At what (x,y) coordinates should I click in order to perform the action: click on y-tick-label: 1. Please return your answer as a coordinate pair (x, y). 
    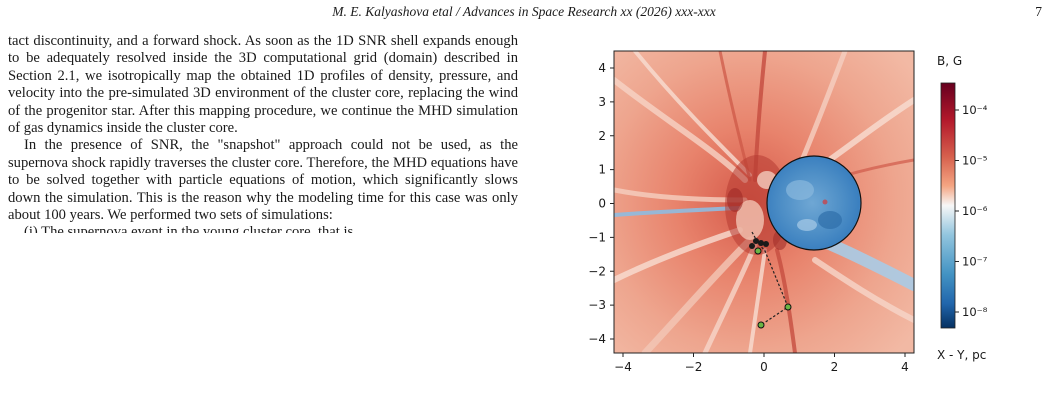
    Looking at the image, I should click on (602, 170).